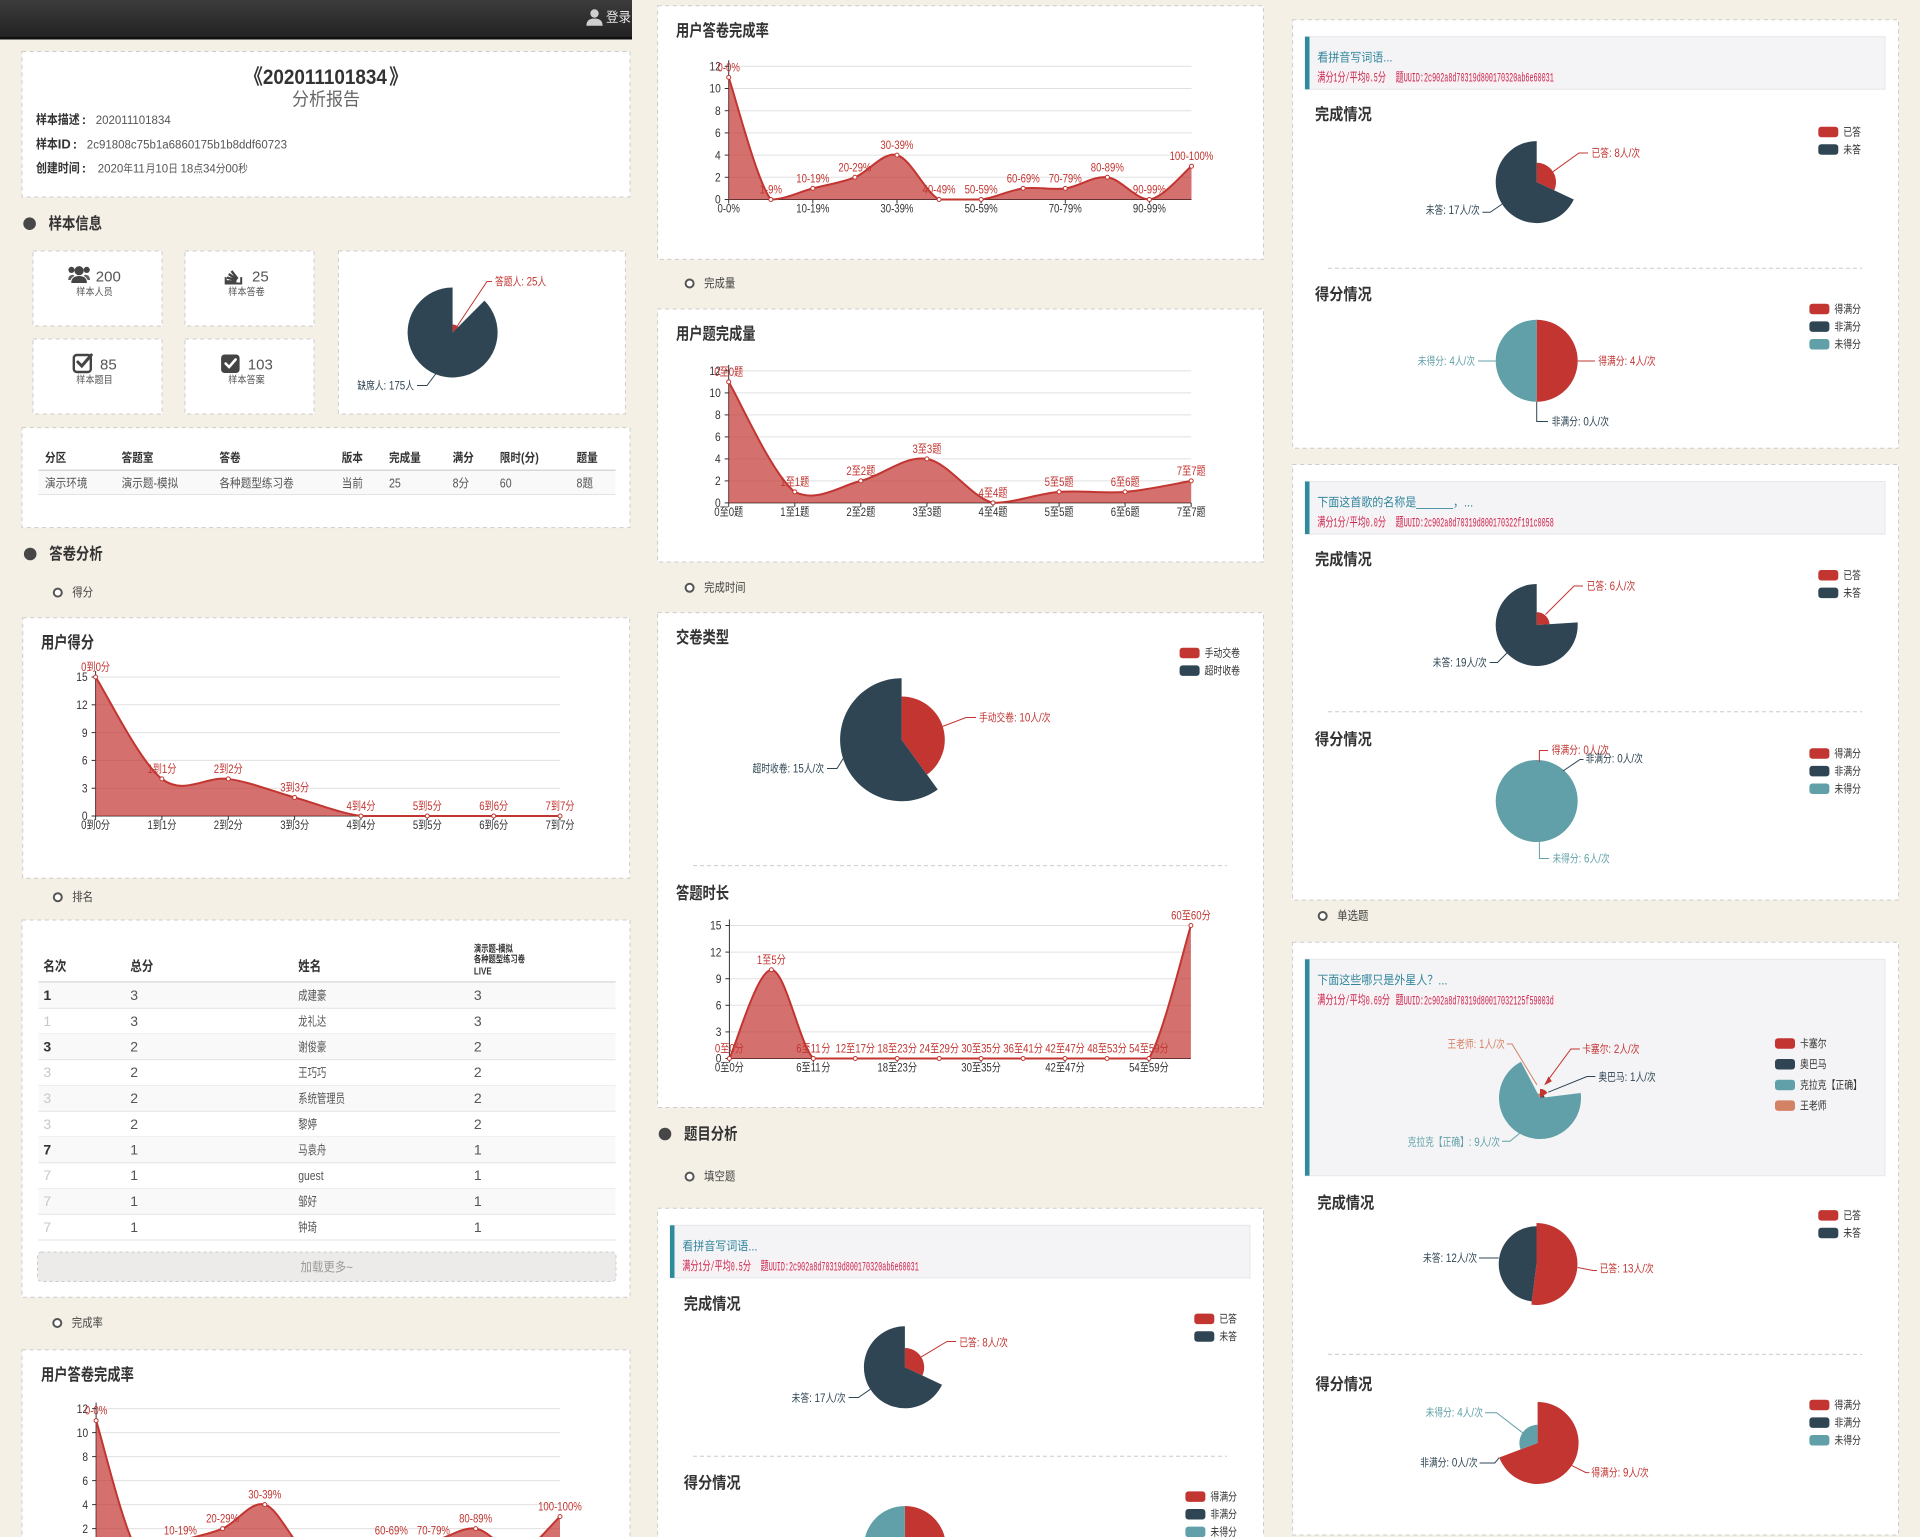 This screenshot has width=1920, height=1537. I want to click on svg-text: 60-69%, so click(1023, 178).